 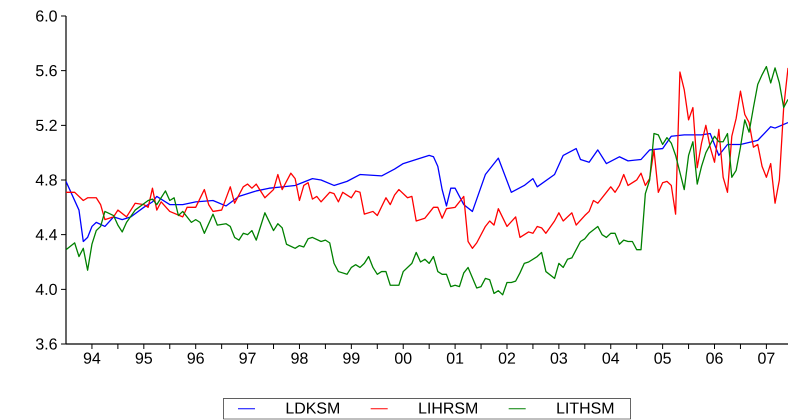 I want to click on x-tick-label: 07, so click(x=766, y=358).